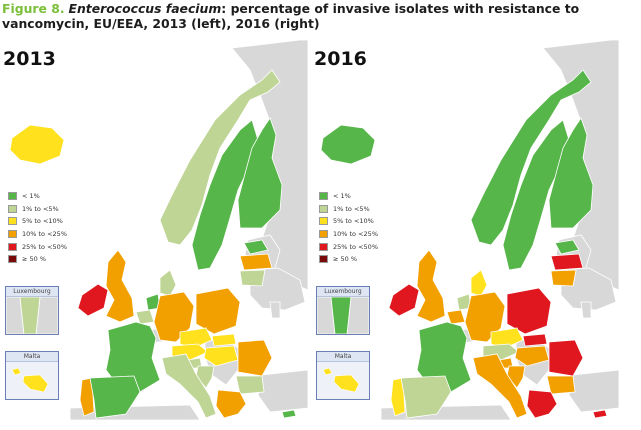 Image resolution: width=641 pixels, height=430 pixels. I want to click on country-uk, so click(431, 286).